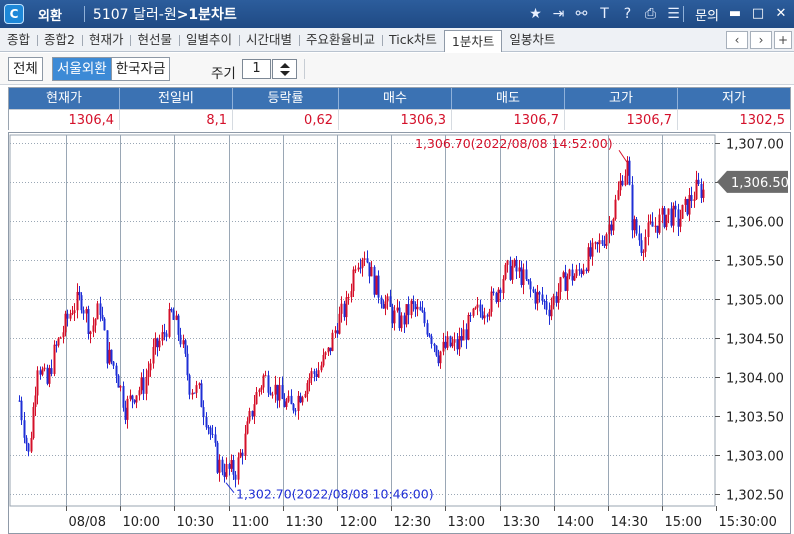 This screenshot has height=534, width=794. Describe the element at coordinates (623, 156) in the screenshot. I see `high-annotation-arrow` at that location.